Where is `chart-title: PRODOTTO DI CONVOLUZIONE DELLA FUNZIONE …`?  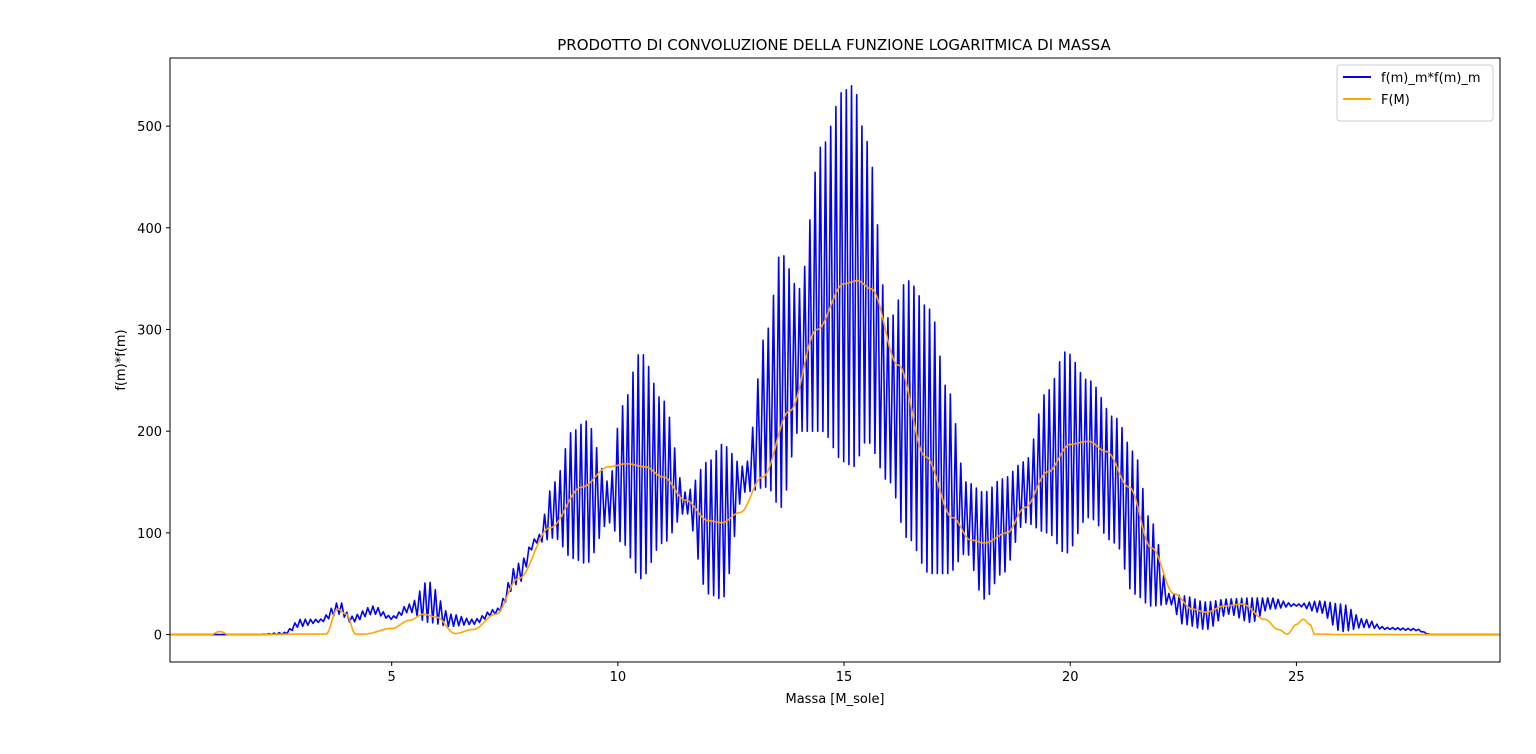
chart-title: PRODOTTO DI CONVOLUZIONE DELLA FUNZIONE … is located at coordinates (834, 45).